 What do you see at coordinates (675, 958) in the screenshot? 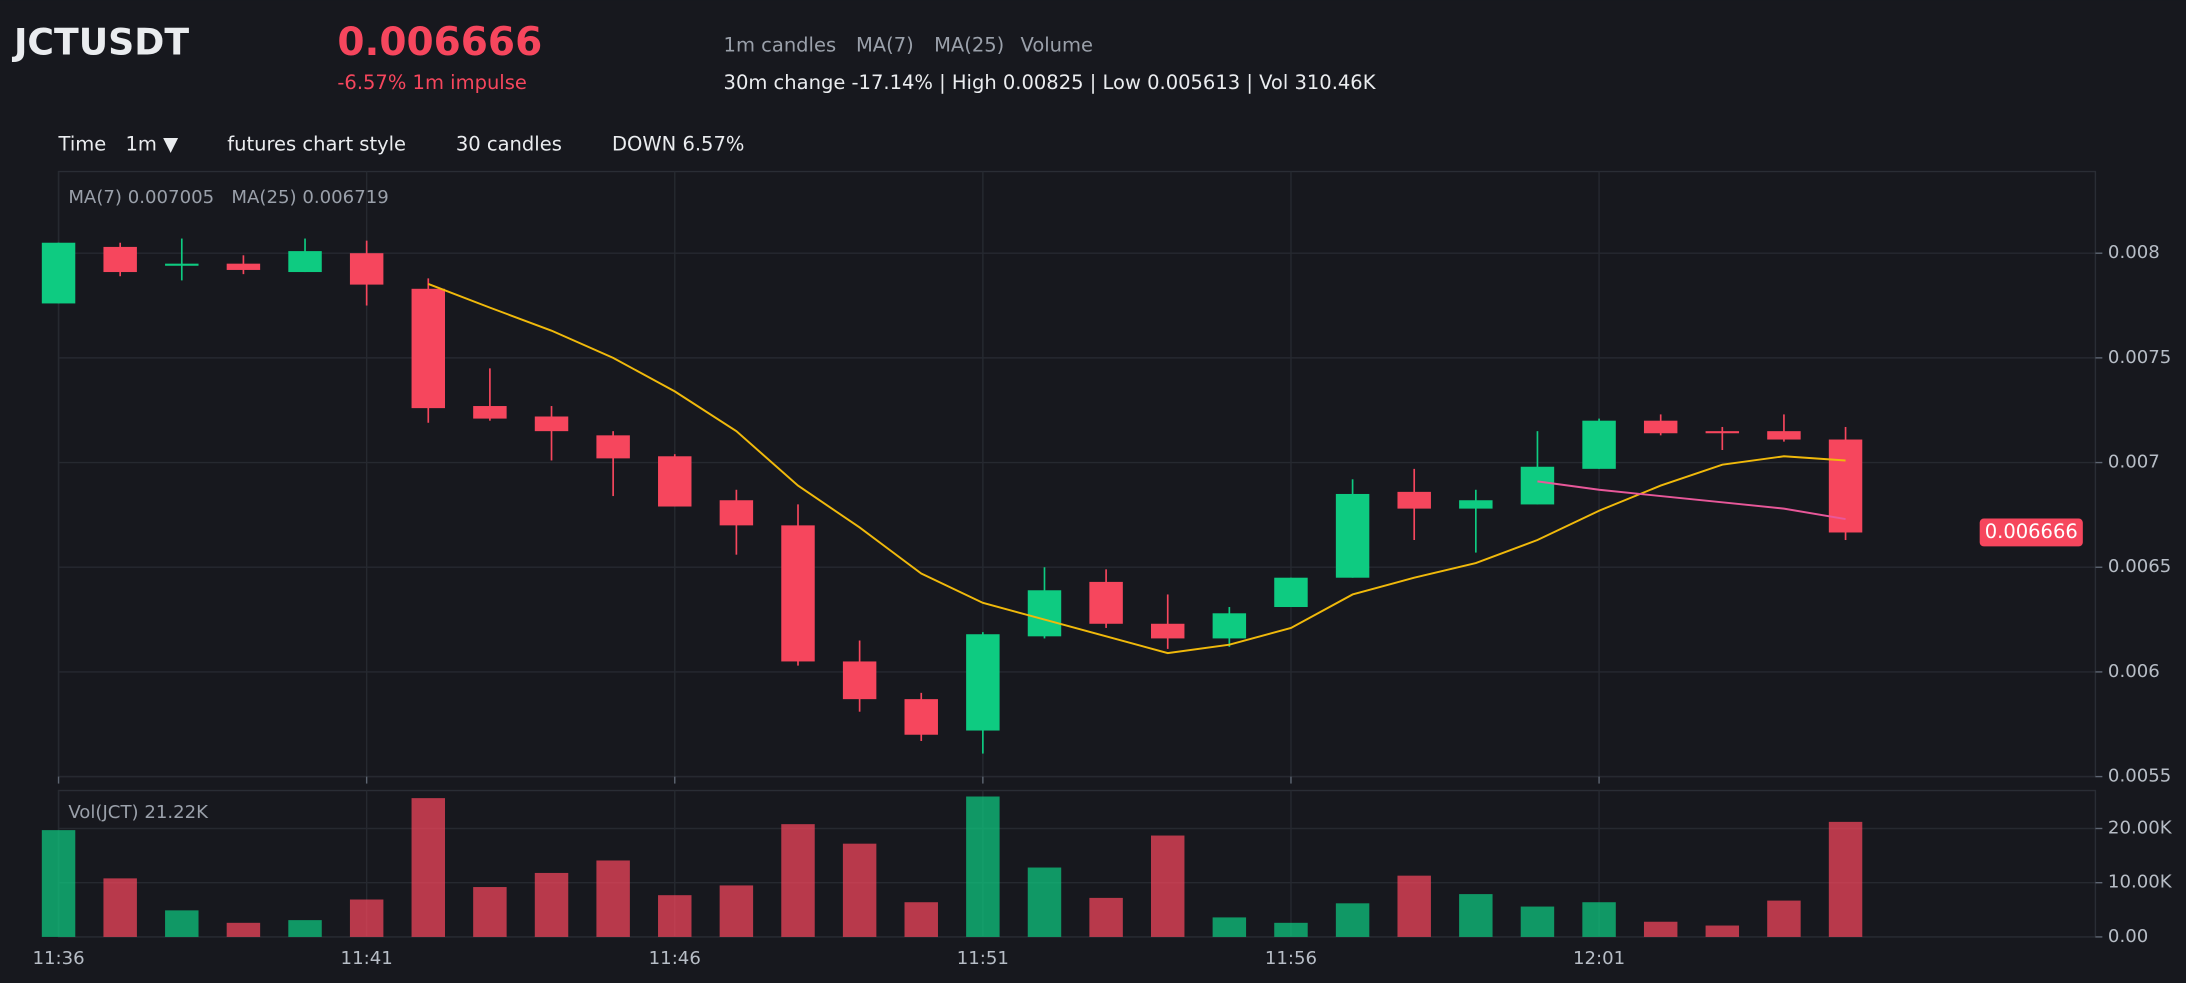
I see `x-tick-label: 11:46` at bounding box center [675, 958].